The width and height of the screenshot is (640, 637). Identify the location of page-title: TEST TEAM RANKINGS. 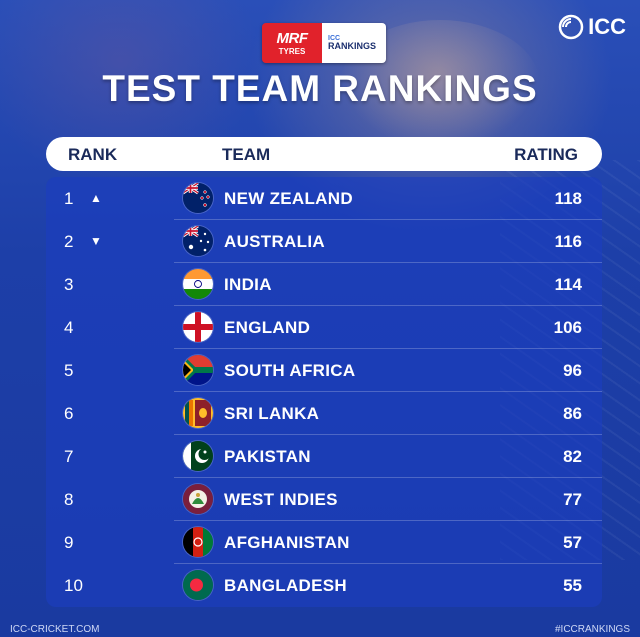
(320, 88).